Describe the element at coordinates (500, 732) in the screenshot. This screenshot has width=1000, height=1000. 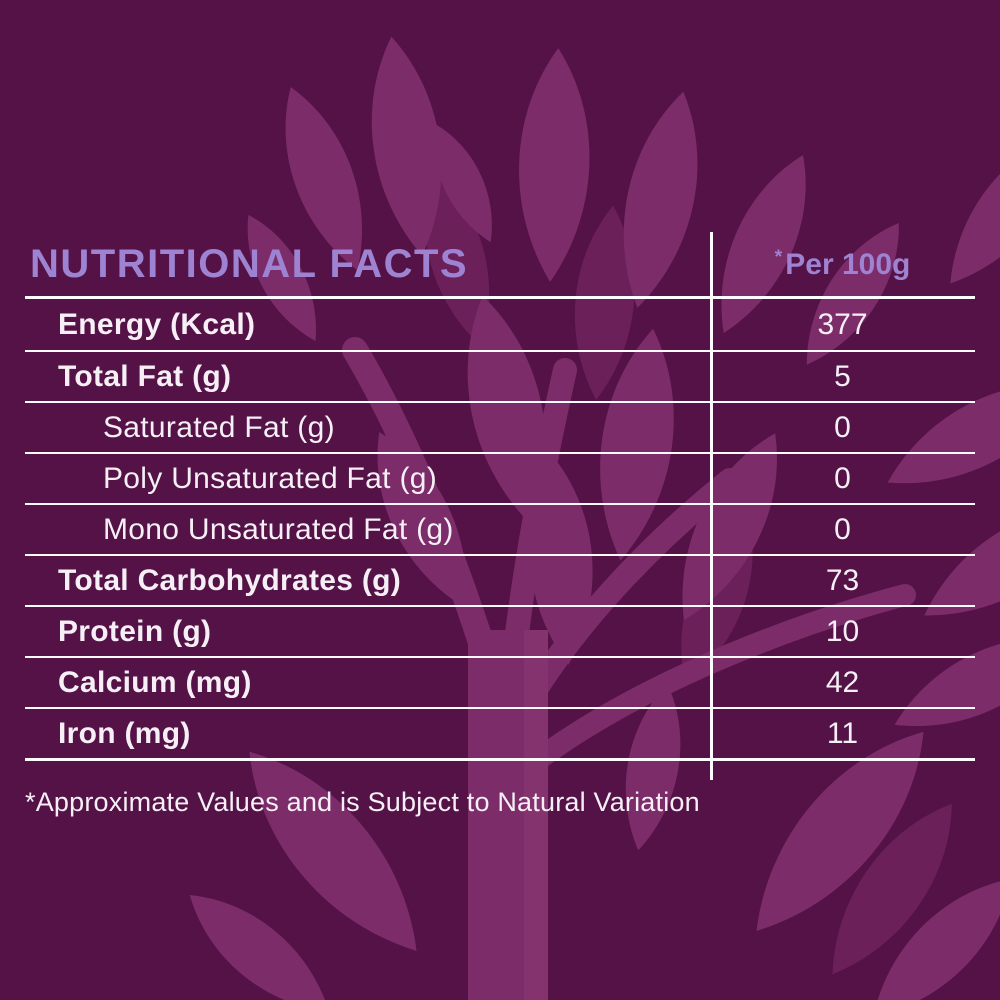
I see `table-row-iron: Iron (mg) 11` at that location.